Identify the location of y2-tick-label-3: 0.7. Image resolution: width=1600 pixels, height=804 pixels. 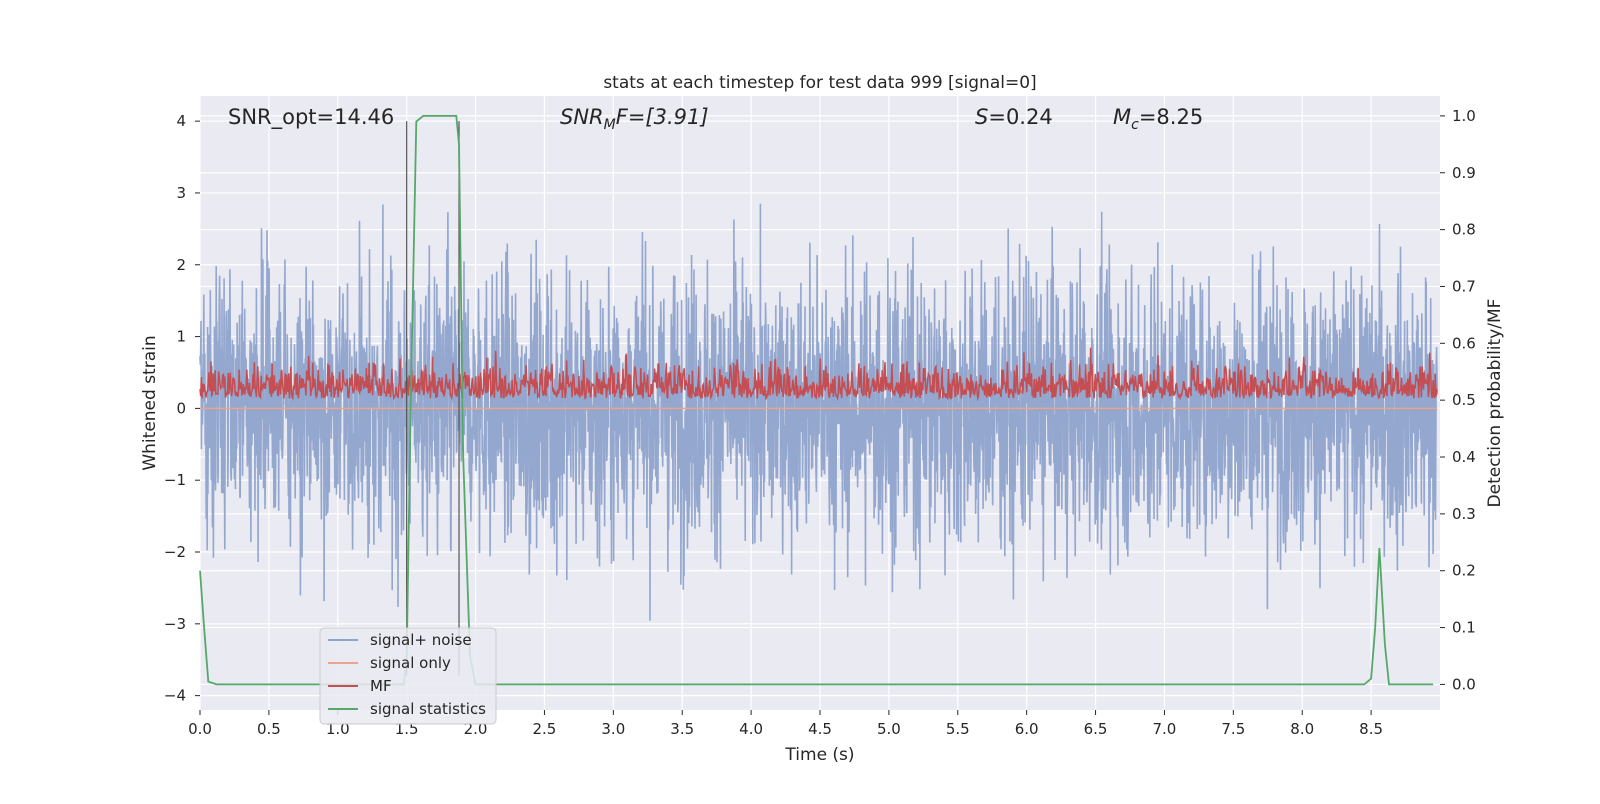
(1464, 286).